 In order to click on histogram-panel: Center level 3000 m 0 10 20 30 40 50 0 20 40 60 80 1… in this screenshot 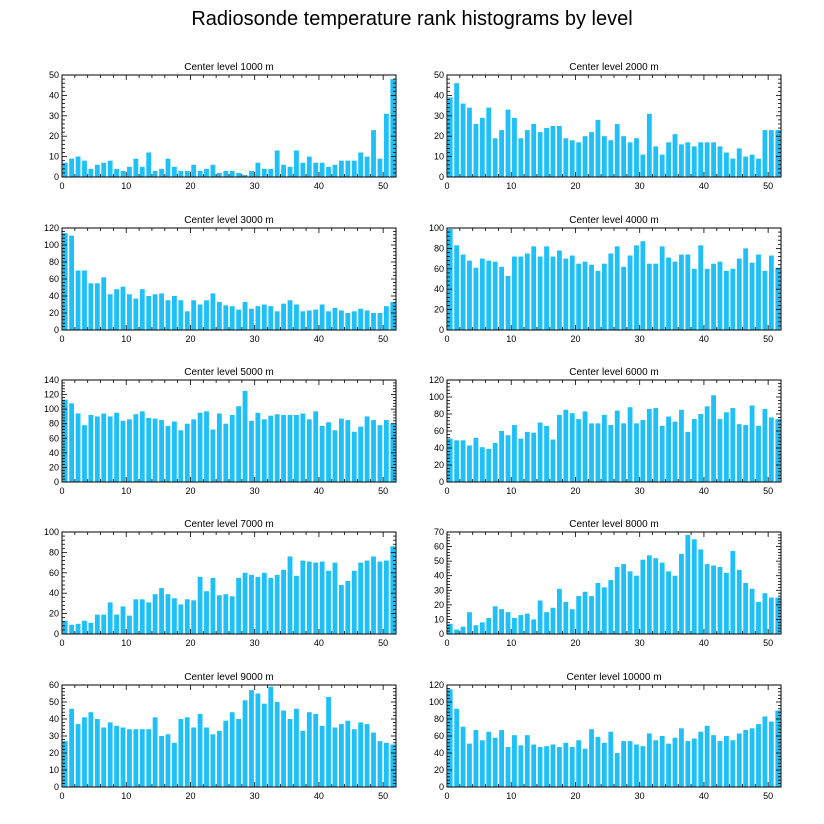, I will do `click(220, 279)`.